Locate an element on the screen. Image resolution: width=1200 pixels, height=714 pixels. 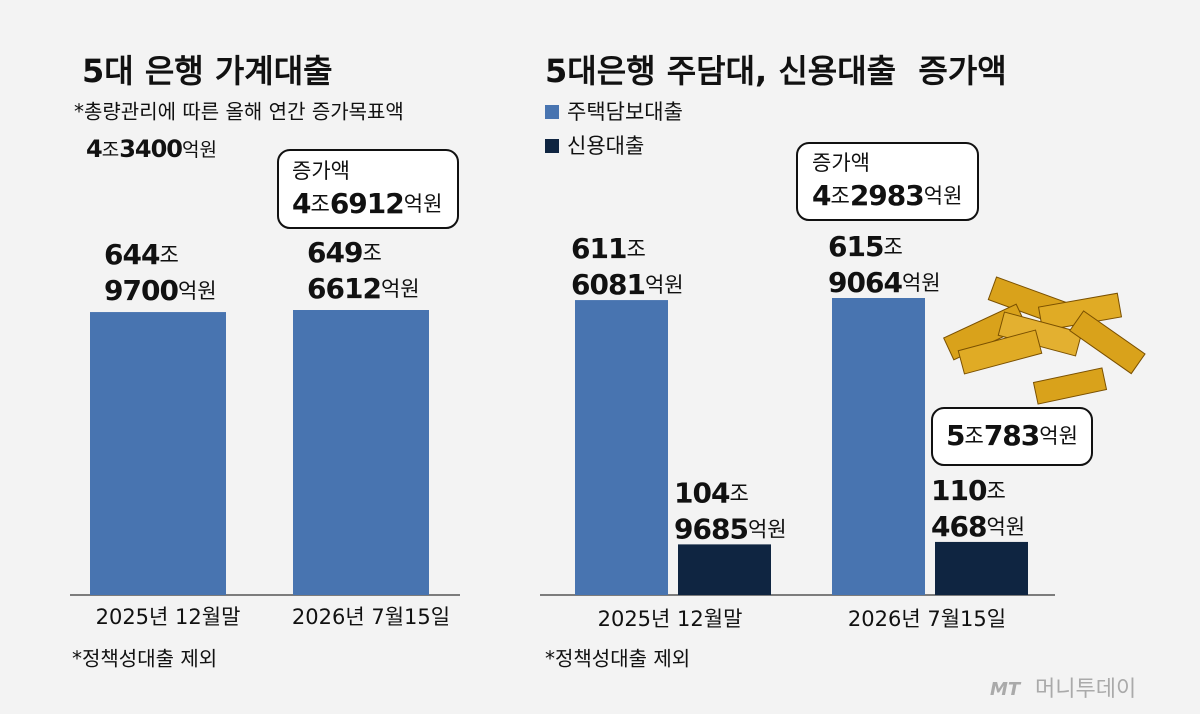
source: 머니투데이 is located at coordinates (1085, 689).